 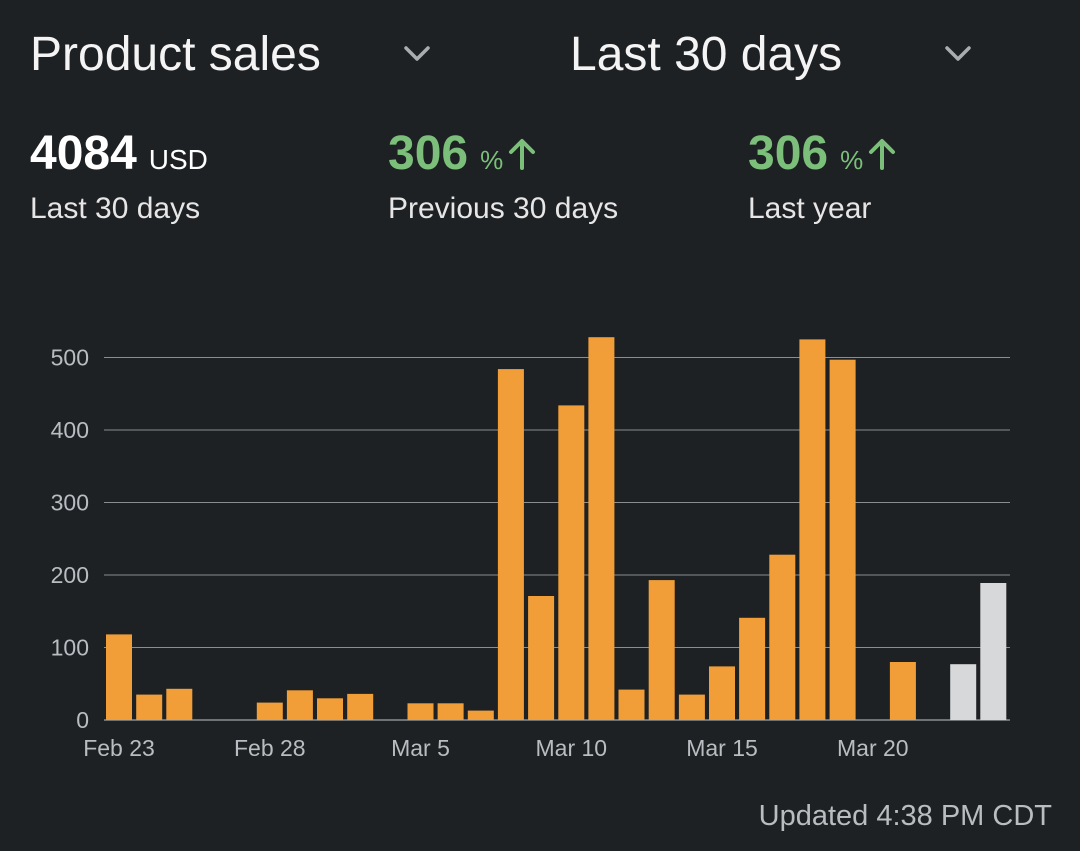 I want to click on x-tick-label: Mar 20, so click(x=873, y=748).